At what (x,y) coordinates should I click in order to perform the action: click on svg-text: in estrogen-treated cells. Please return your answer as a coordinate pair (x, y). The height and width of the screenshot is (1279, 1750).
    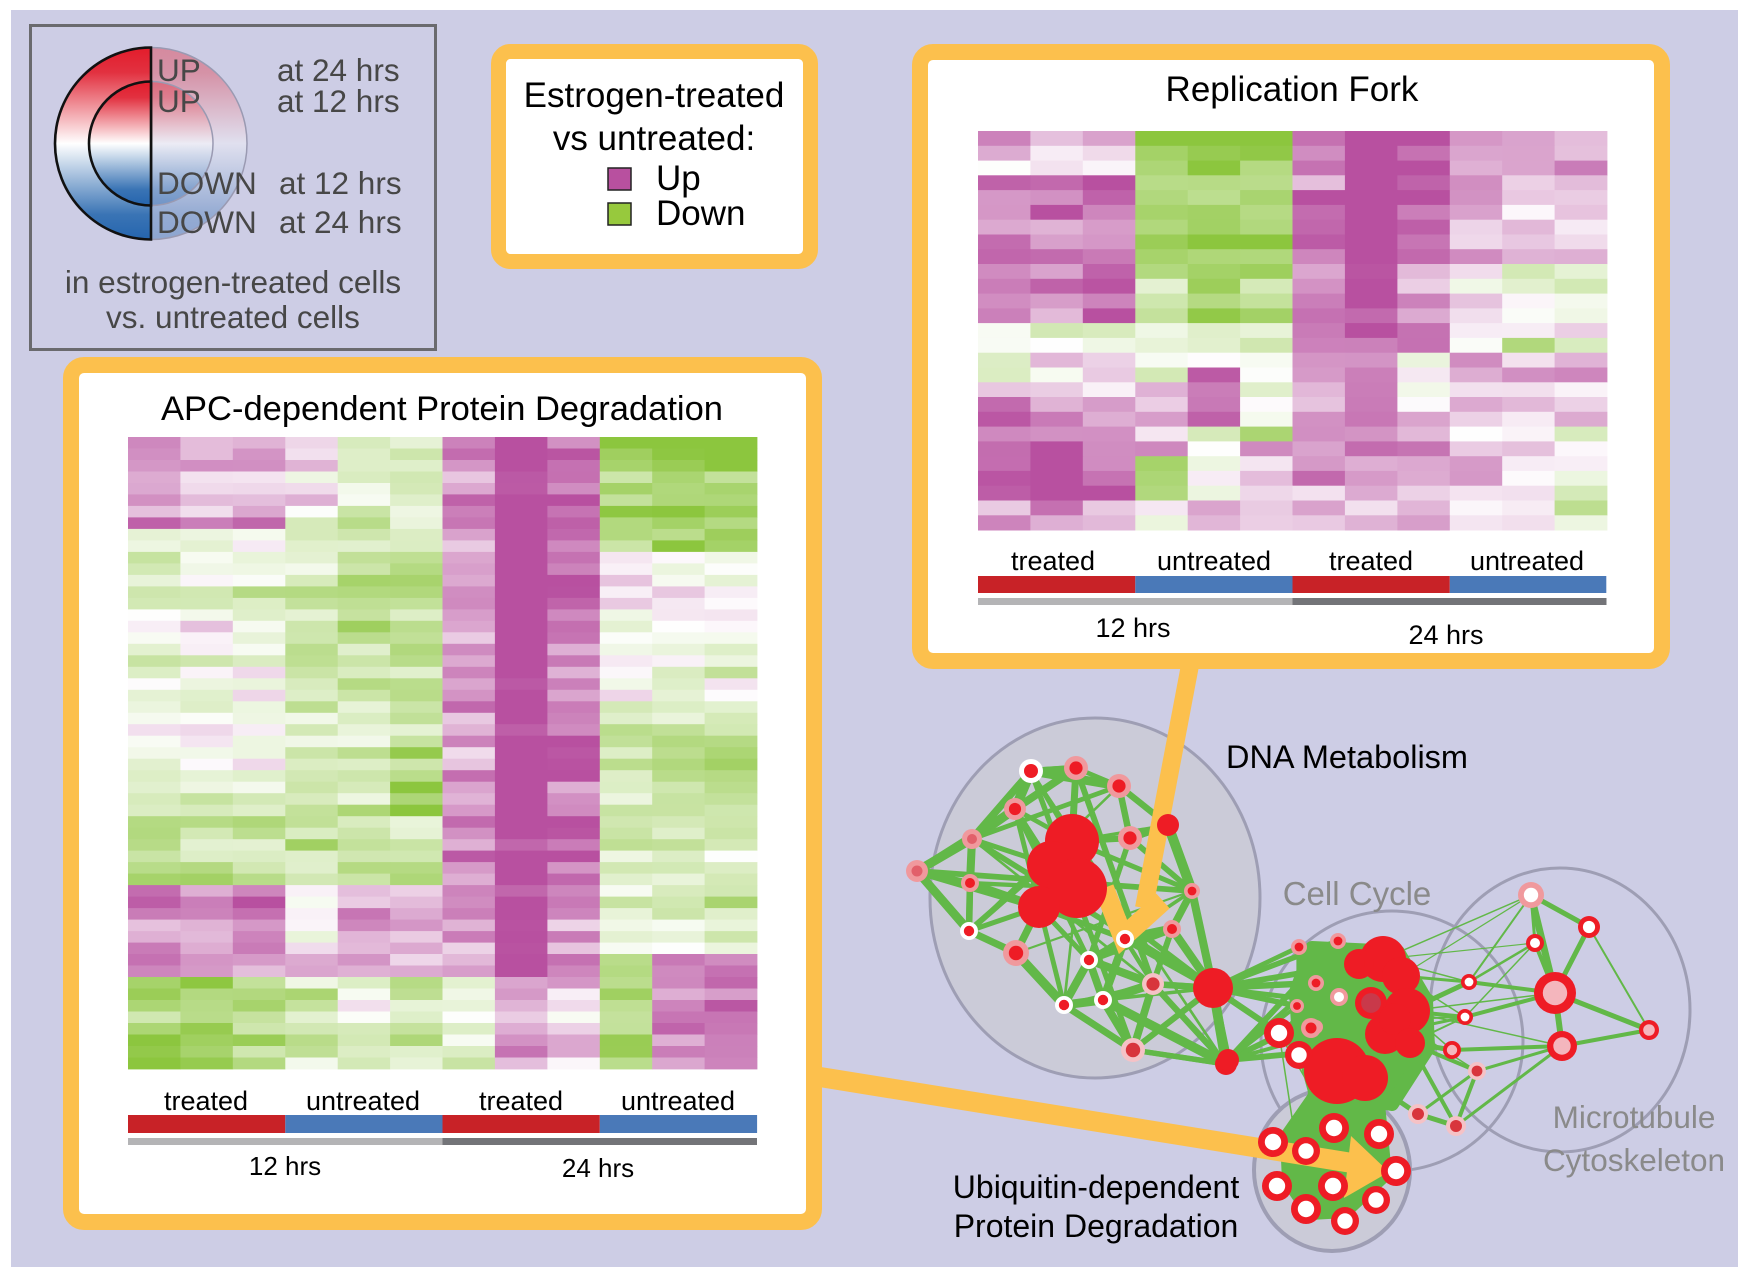
    Looking at the image, I should click on (233, 282).